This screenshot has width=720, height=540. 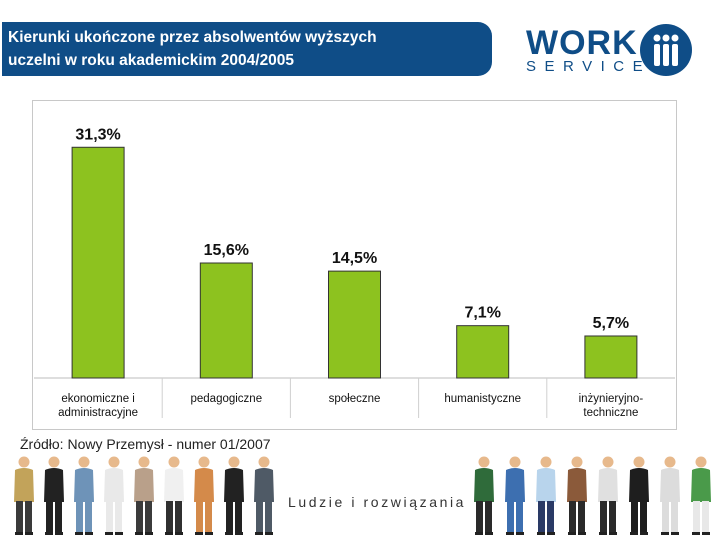 What do you see at coordinates (226, 250) in the screenshot?
I see `data-label-1: 15,6%` at bounding box center [226, 250].